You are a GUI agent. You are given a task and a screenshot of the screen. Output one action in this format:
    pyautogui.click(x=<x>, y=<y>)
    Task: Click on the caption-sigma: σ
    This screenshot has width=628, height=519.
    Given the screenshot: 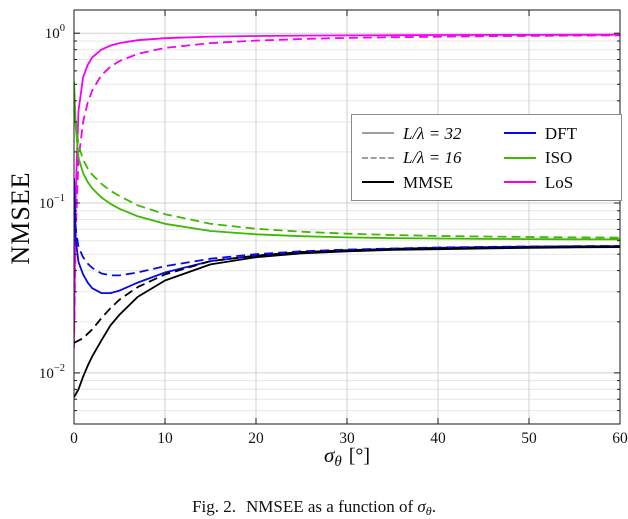 What is the action you would take?
    pyautogui.click(x=421, y=506)
    